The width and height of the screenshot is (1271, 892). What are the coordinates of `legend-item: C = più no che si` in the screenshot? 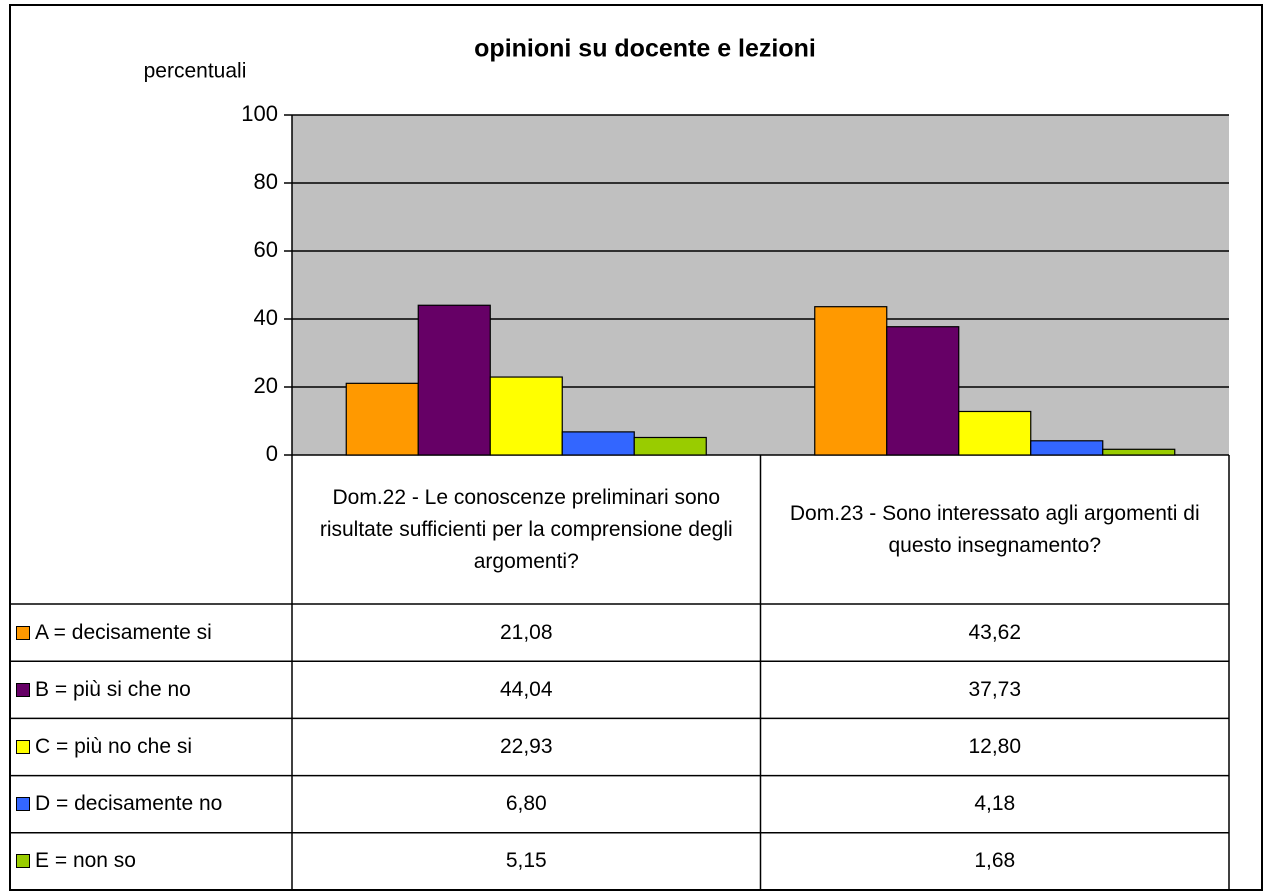 It's located at (151, 746).